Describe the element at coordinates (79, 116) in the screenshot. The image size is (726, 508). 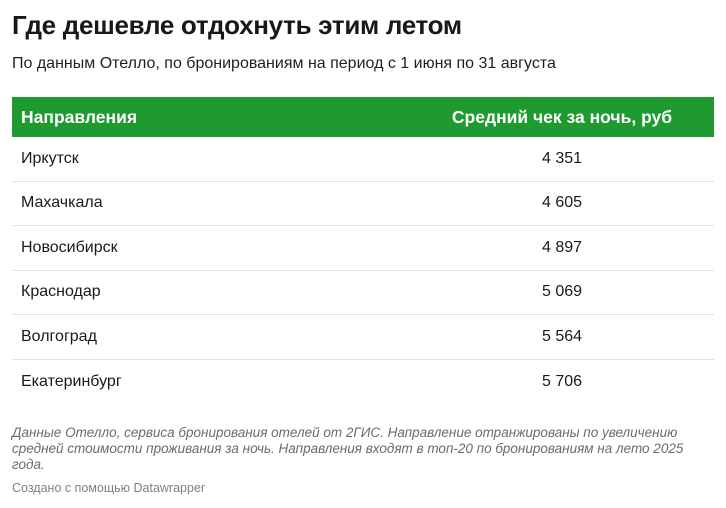
I see `column-header-destinations: Направления` at that location.